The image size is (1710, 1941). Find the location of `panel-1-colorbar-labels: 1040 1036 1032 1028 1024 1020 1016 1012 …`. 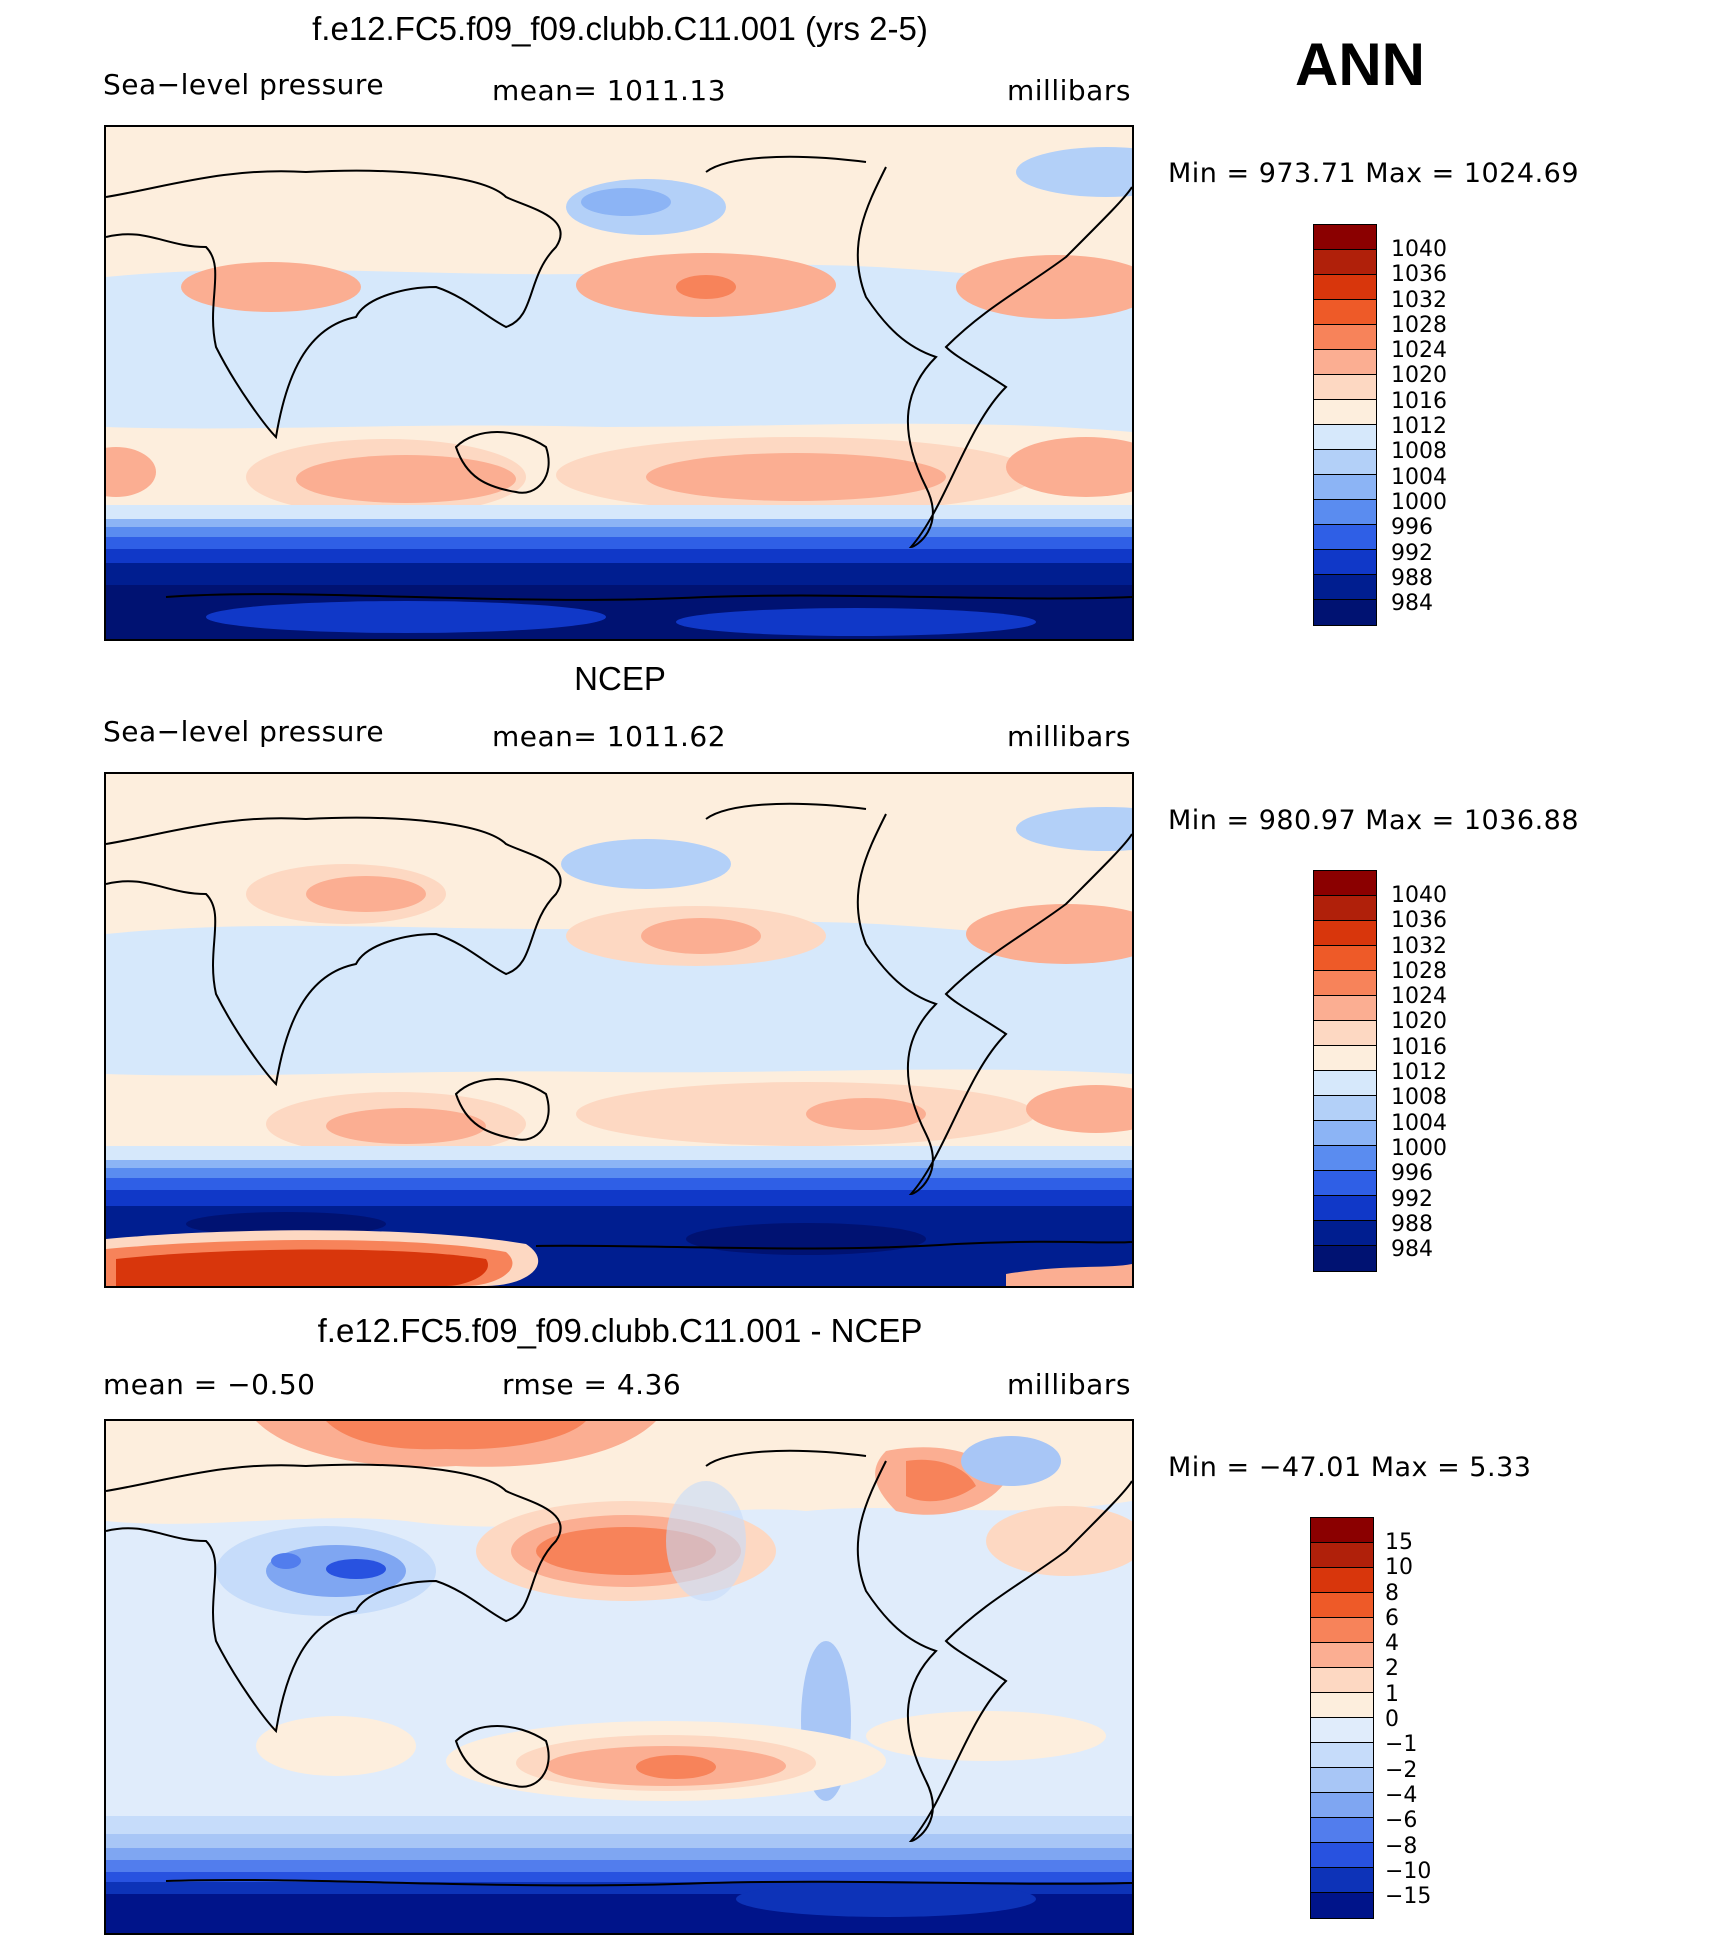

panel-1-colorbar-labels: 1040 1036 1032 1028 1024 1020 1016 1012 … is located at coordinates (1419, 426).